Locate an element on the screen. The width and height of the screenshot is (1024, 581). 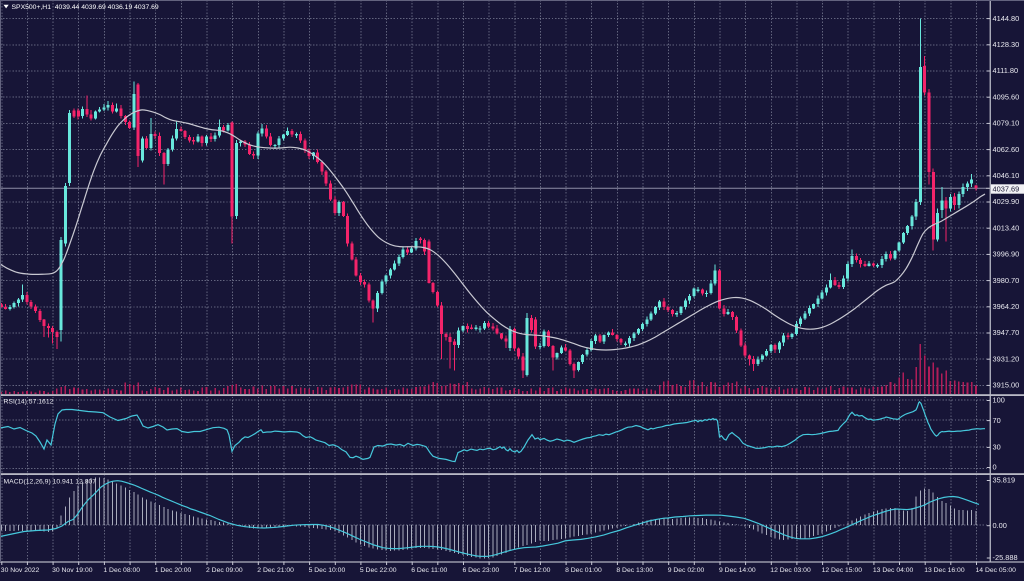
svg-text: 2 Dec 09:00 is located at coordinates (224, 570).